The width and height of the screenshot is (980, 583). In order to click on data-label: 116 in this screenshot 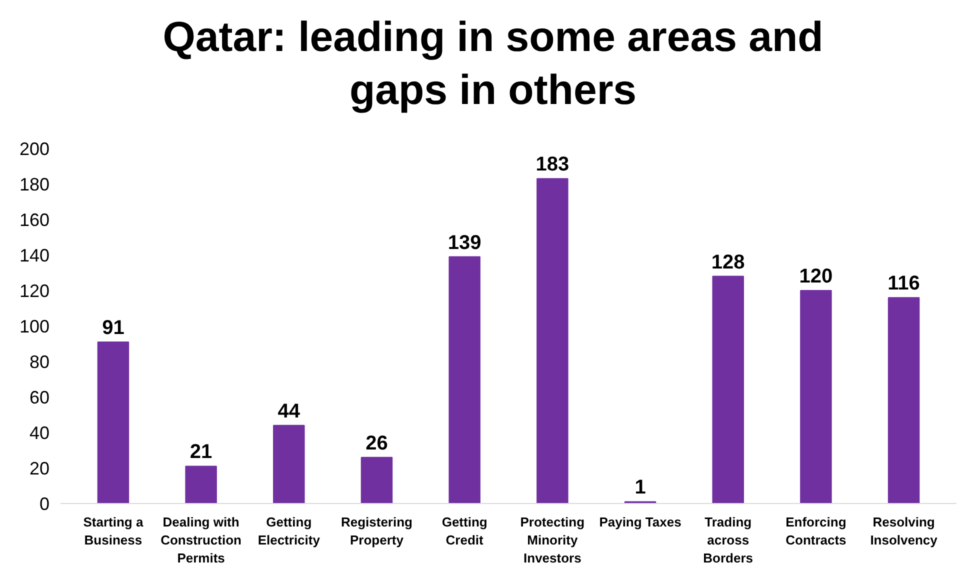, I will do `click(904, 283)`.